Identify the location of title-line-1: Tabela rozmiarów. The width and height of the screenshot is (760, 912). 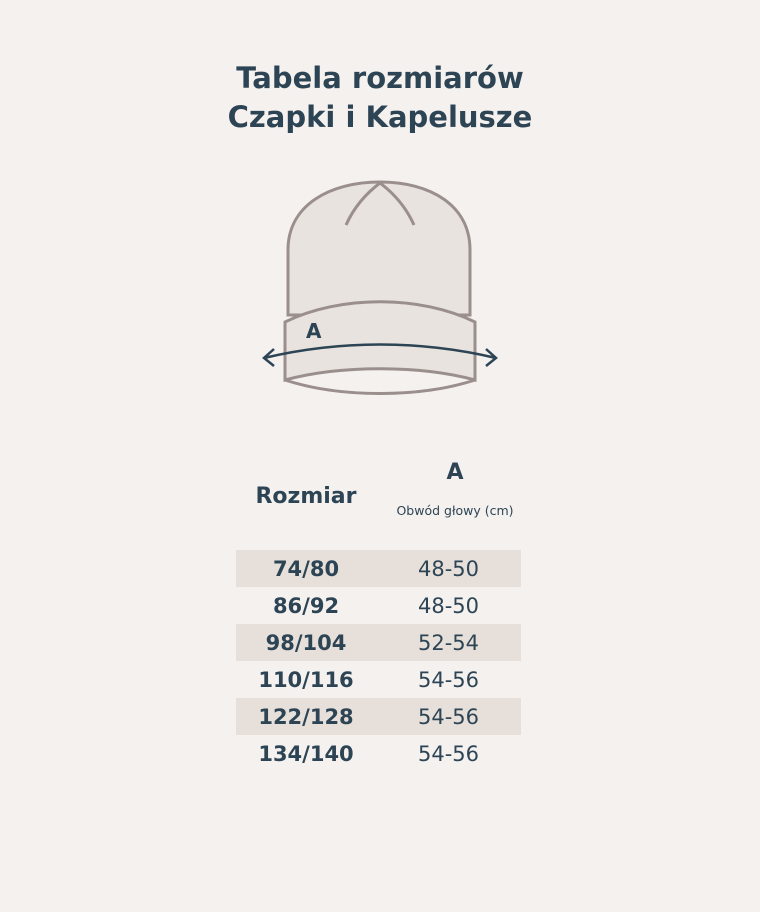
(380, 78).